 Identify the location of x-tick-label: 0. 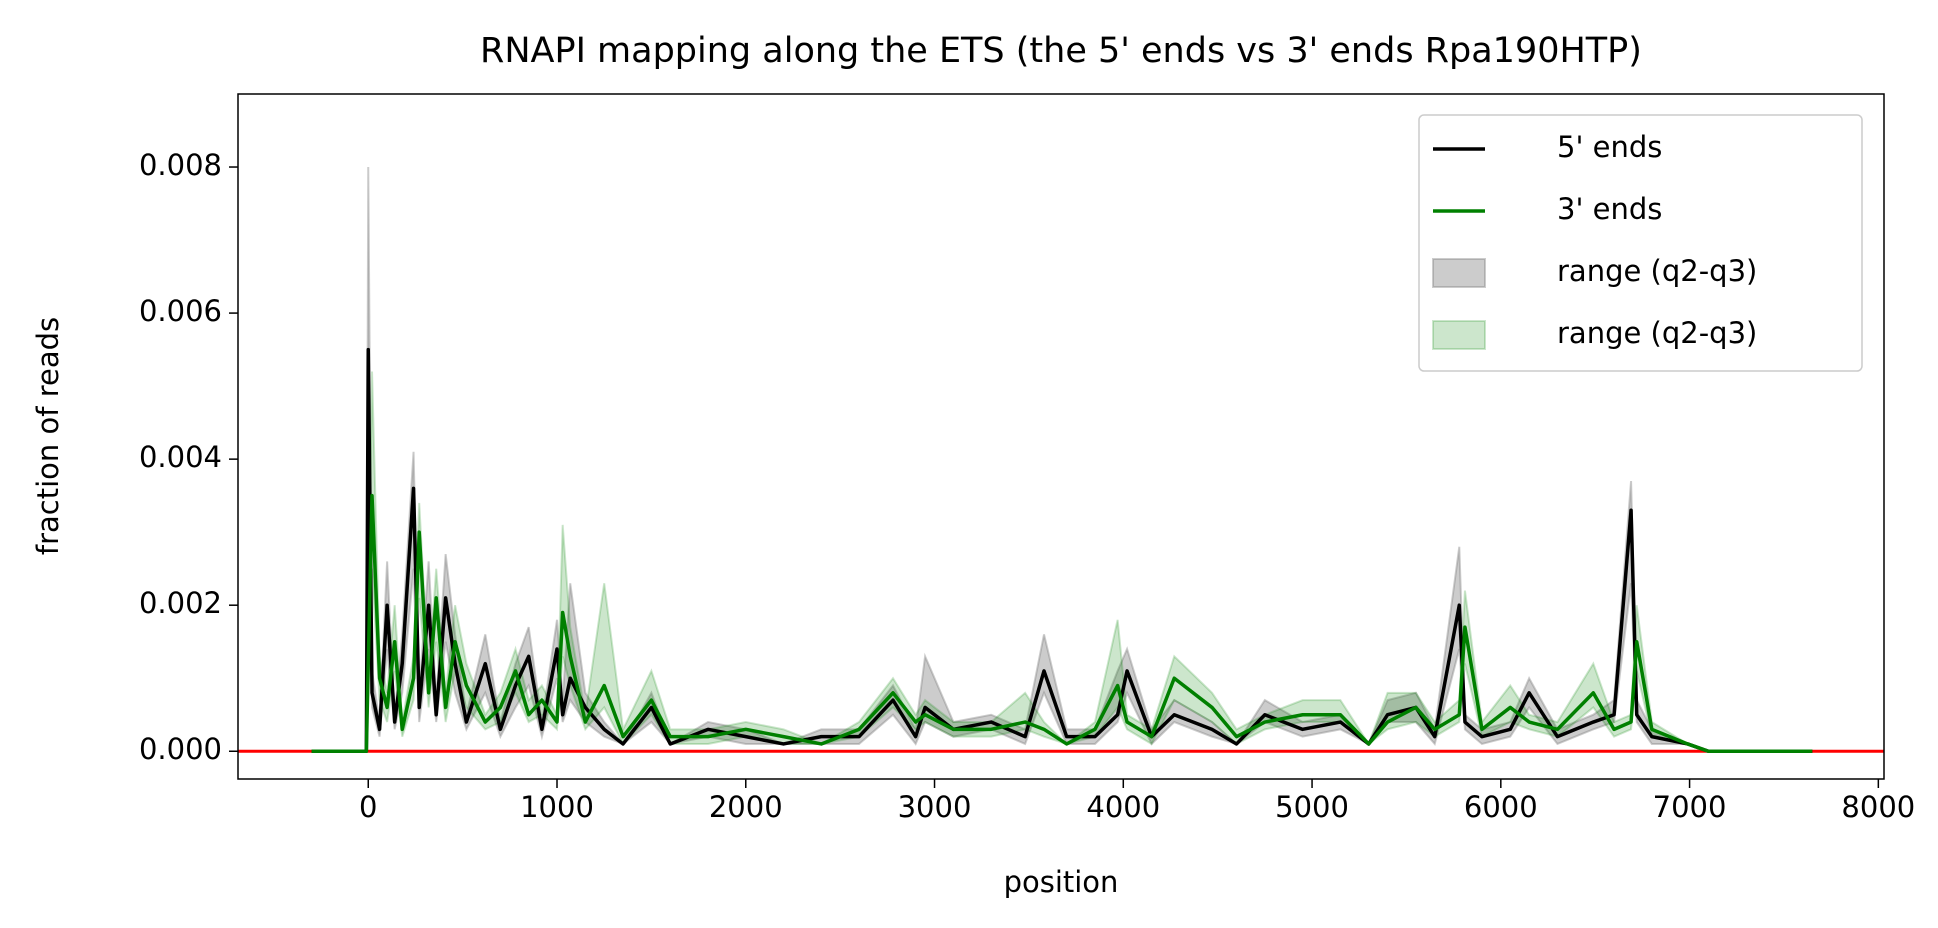
(368, 807).